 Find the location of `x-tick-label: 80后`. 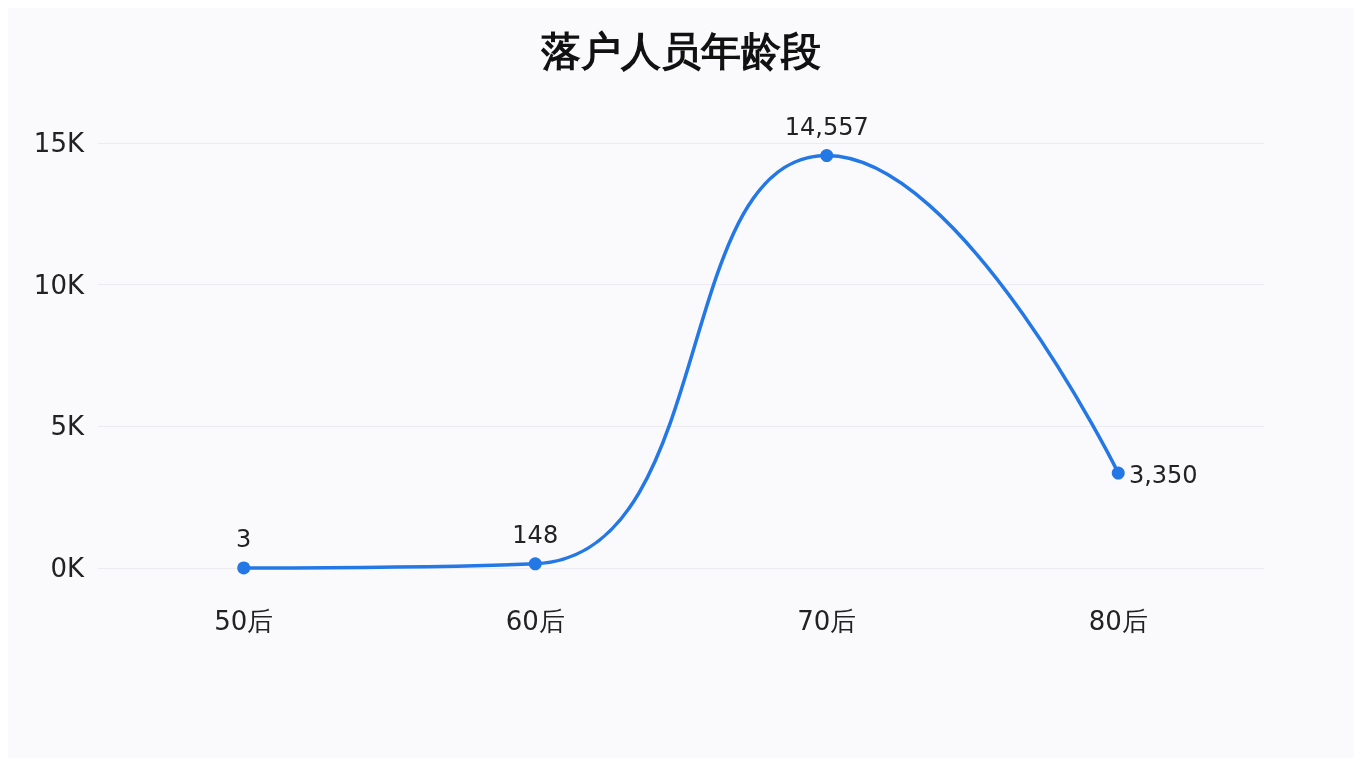

x-tick-label: 80后 is located at coordinates (1118, 621).